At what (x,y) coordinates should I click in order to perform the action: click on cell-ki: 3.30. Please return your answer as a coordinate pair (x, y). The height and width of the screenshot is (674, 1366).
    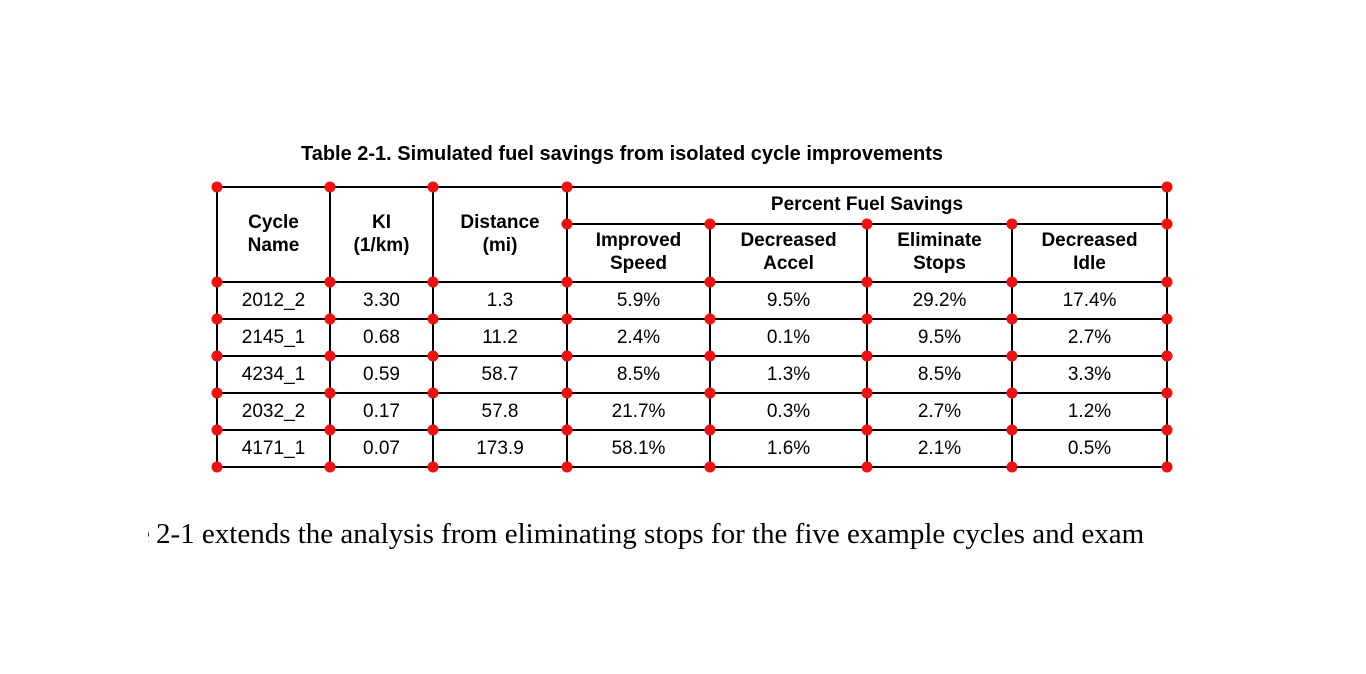
    Looking at the image, I should click on (381, 300).